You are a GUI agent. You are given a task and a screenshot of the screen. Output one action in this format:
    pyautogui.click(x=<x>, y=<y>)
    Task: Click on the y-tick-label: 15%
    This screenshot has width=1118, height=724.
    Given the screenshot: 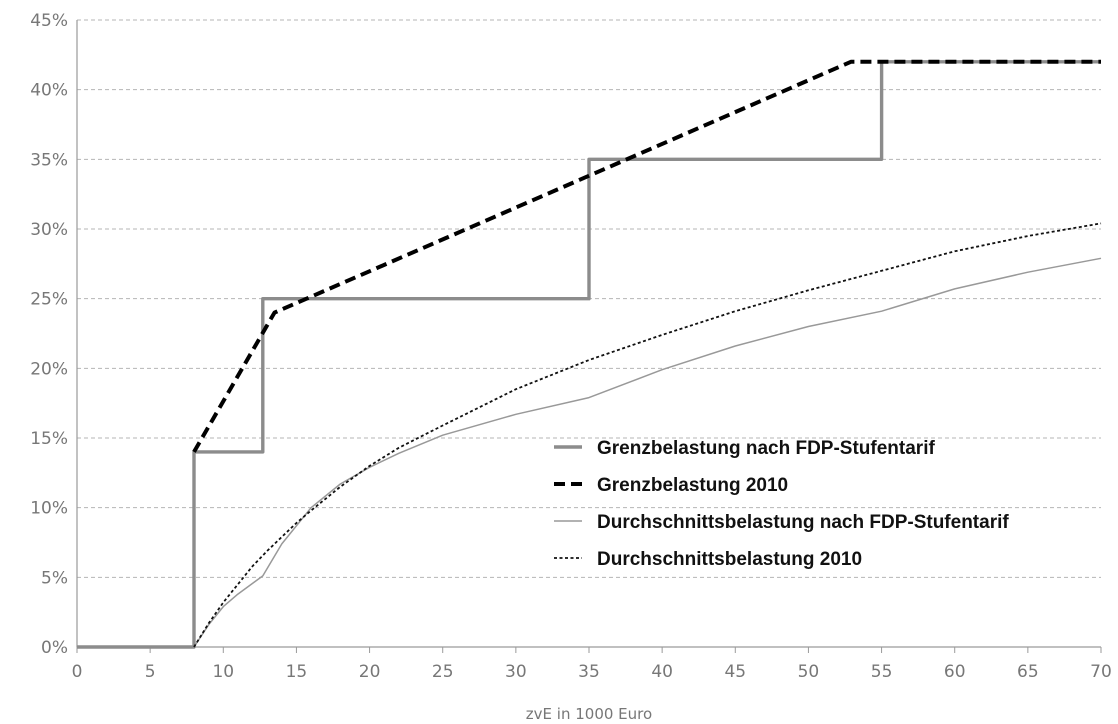 What is the action you would take?
    pyautogui.click(x=49, y=439)
    